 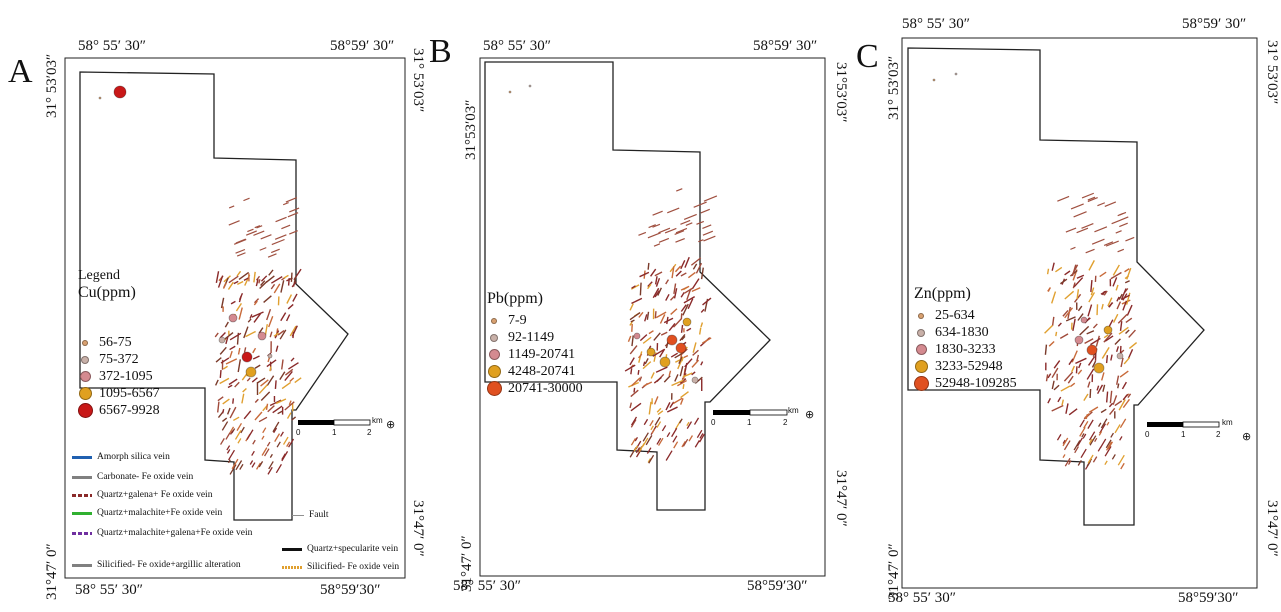 What do you see at coordinates (132, 477) in the screenshot?
I see `feature-legend-item: Carbonate- Fe oxide vein` at bounding box center [132, 477].